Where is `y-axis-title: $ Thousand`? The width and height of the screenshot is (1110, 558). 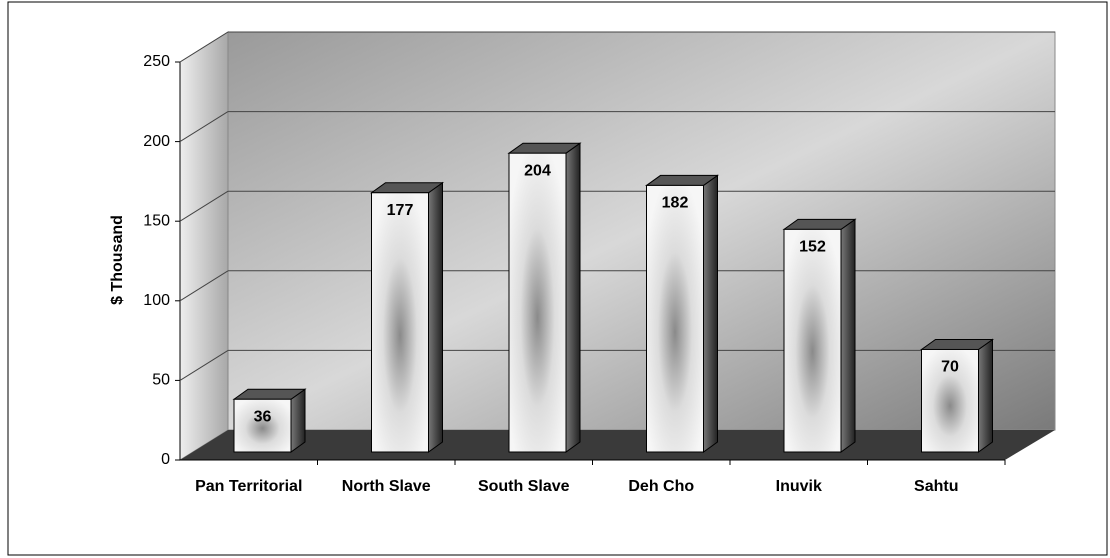
y-axis-title: $ Thousand is located at coordinates (117, 260).